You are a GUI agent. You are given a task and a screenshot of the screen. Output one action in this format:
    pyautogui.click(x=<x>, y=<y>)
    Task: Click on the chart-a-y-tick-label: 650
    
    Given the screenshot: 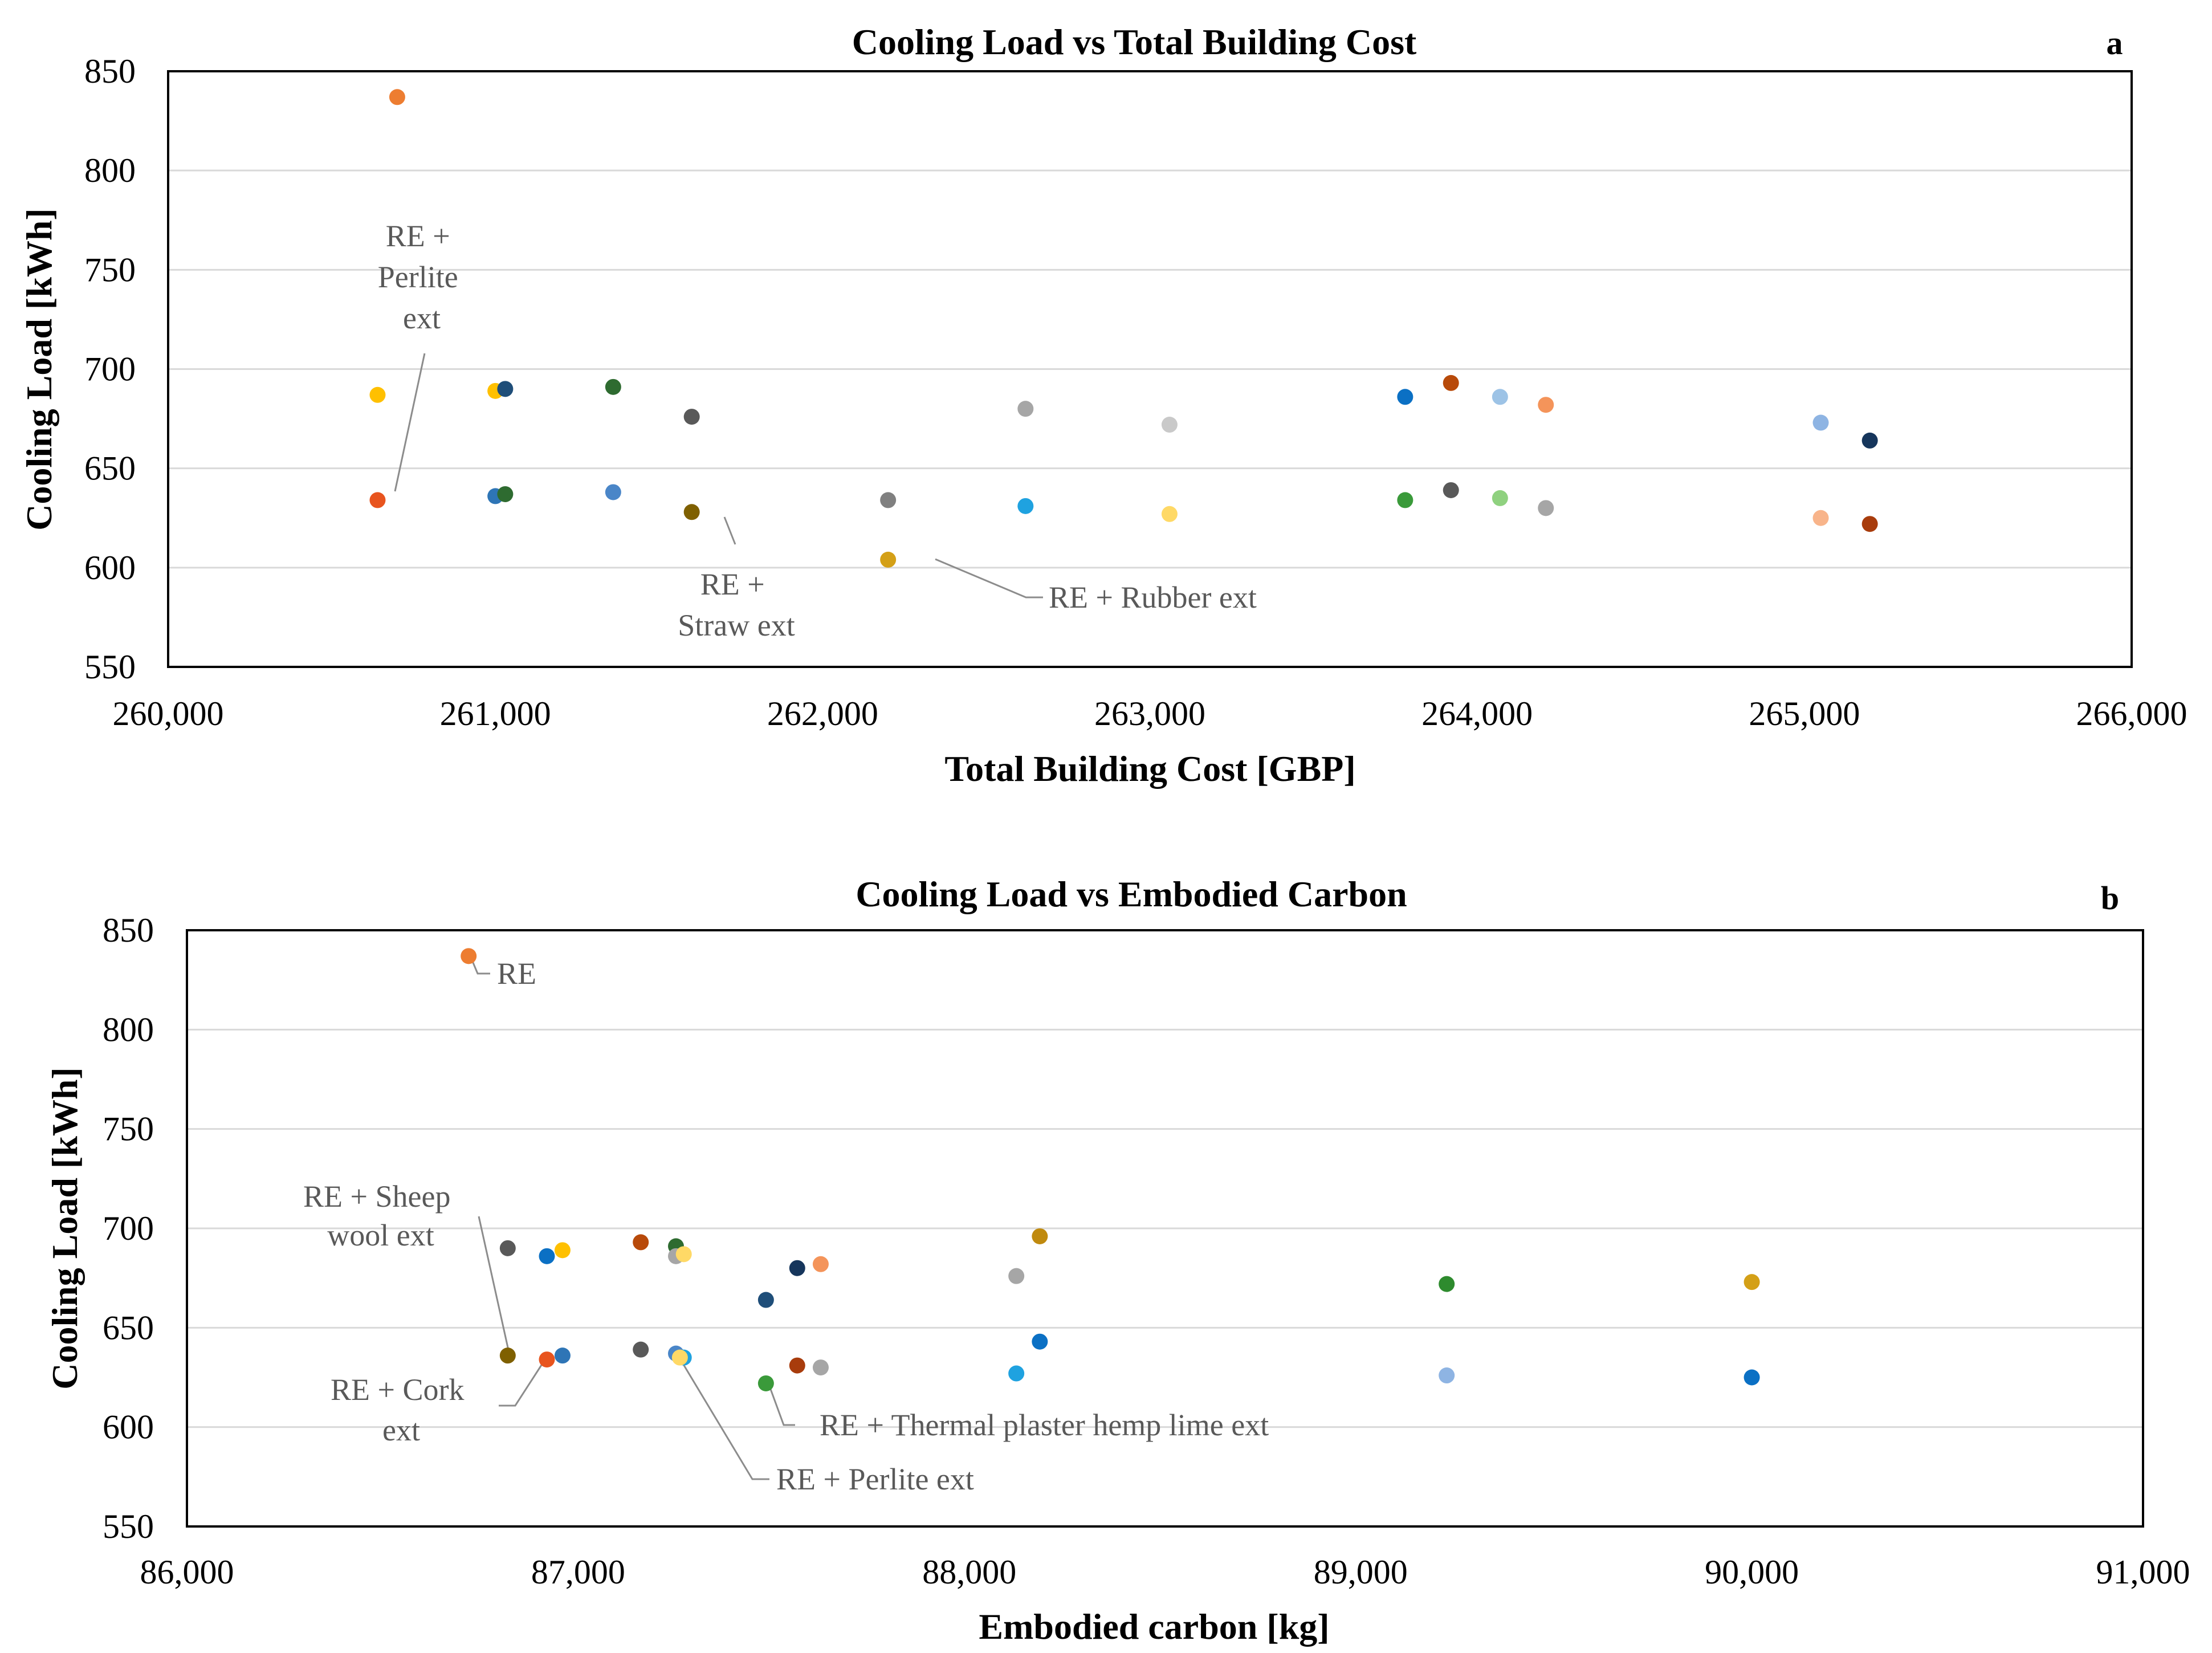 What is the action you would take?
    pyautogui.click(x=110, y=468)
    